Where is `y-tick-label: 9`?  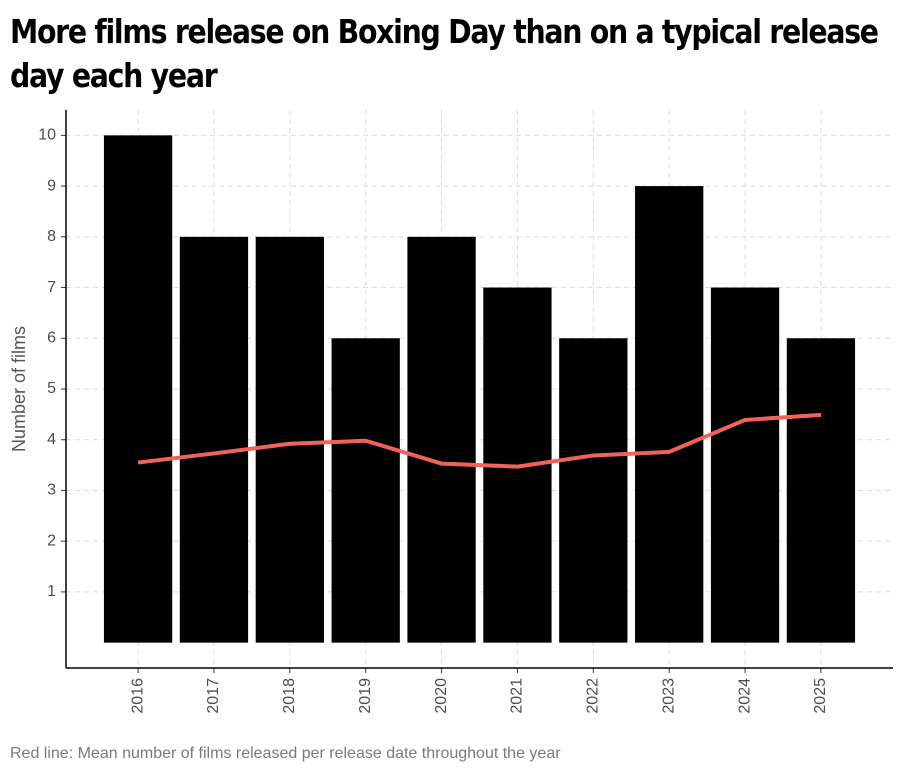
y-tick-label: 9 is located at coordinates (51, 185).